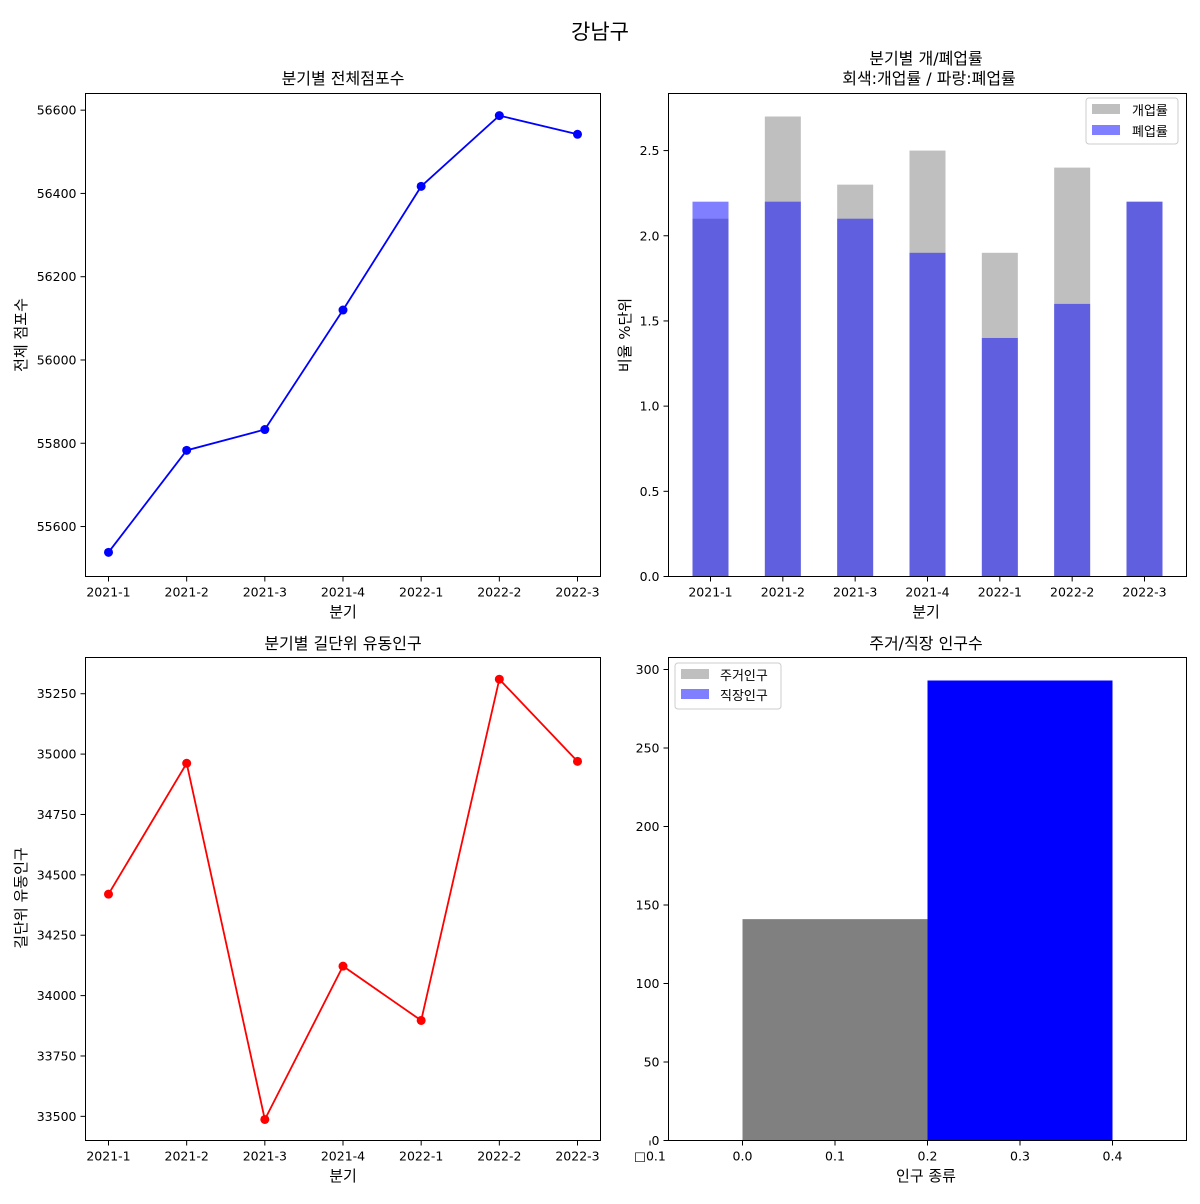 The image size is (1200, 1204). I want to click on rate-xtick-label: 2022-1, so click(1000, 592).